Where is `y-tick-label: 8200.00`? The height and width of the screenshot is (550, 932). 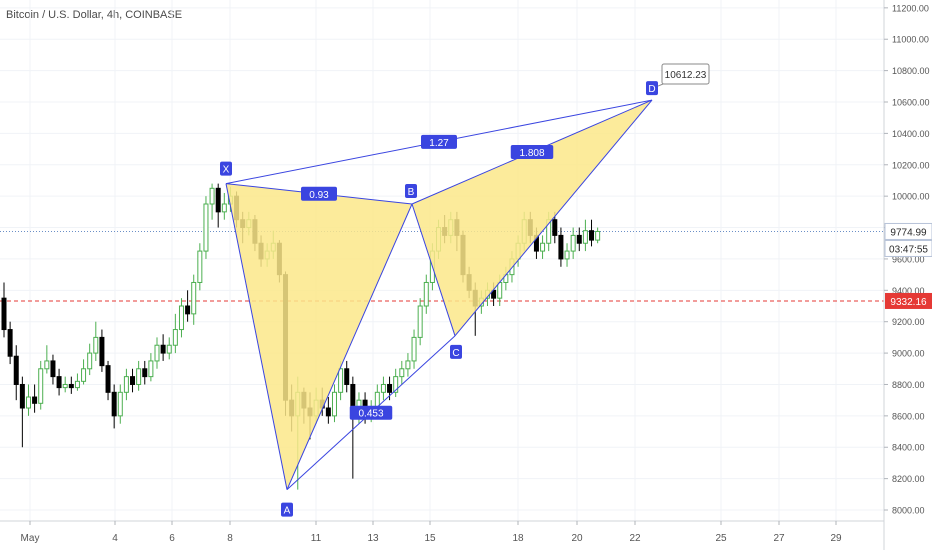
y-tick-label: 8200.00 is located at coordinates (908, 479).